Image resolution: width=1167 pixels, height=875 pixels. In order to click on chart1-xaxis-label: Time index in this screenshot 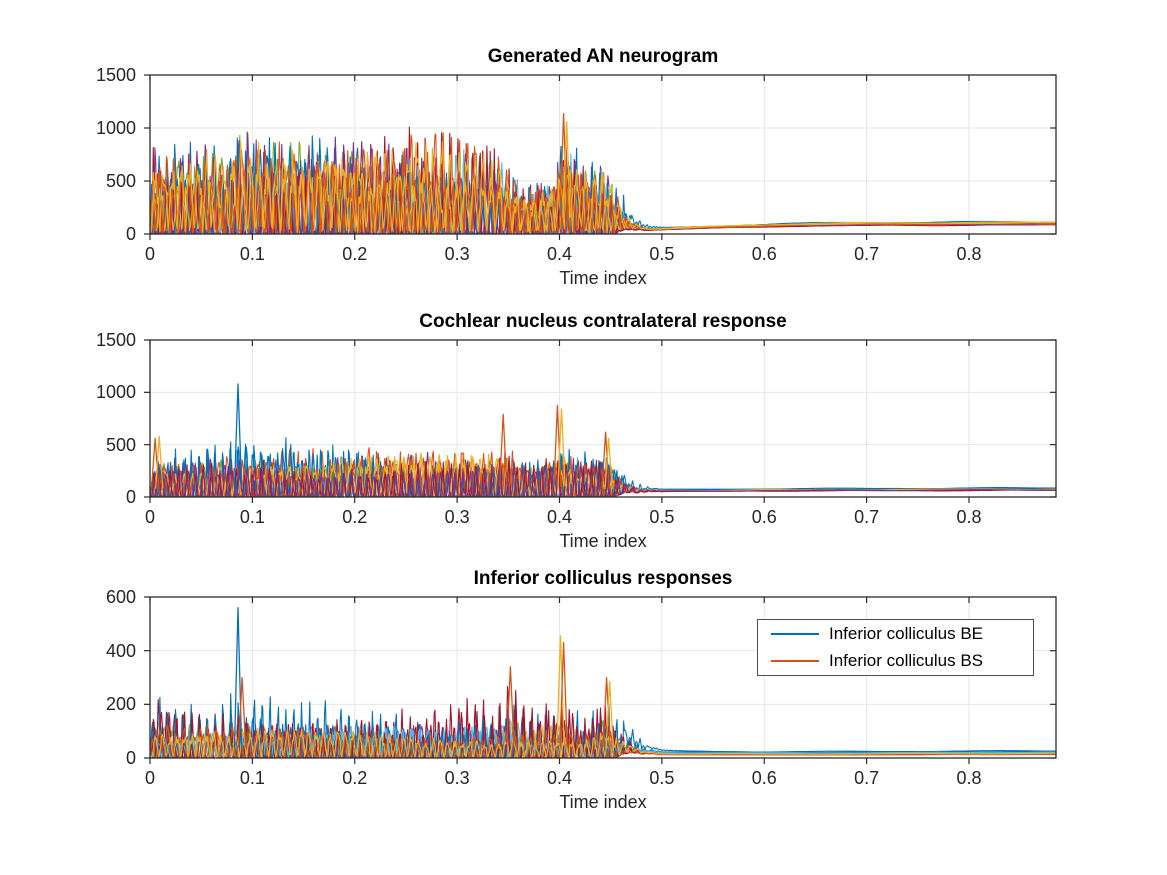, I will do `click(603, 278)`.